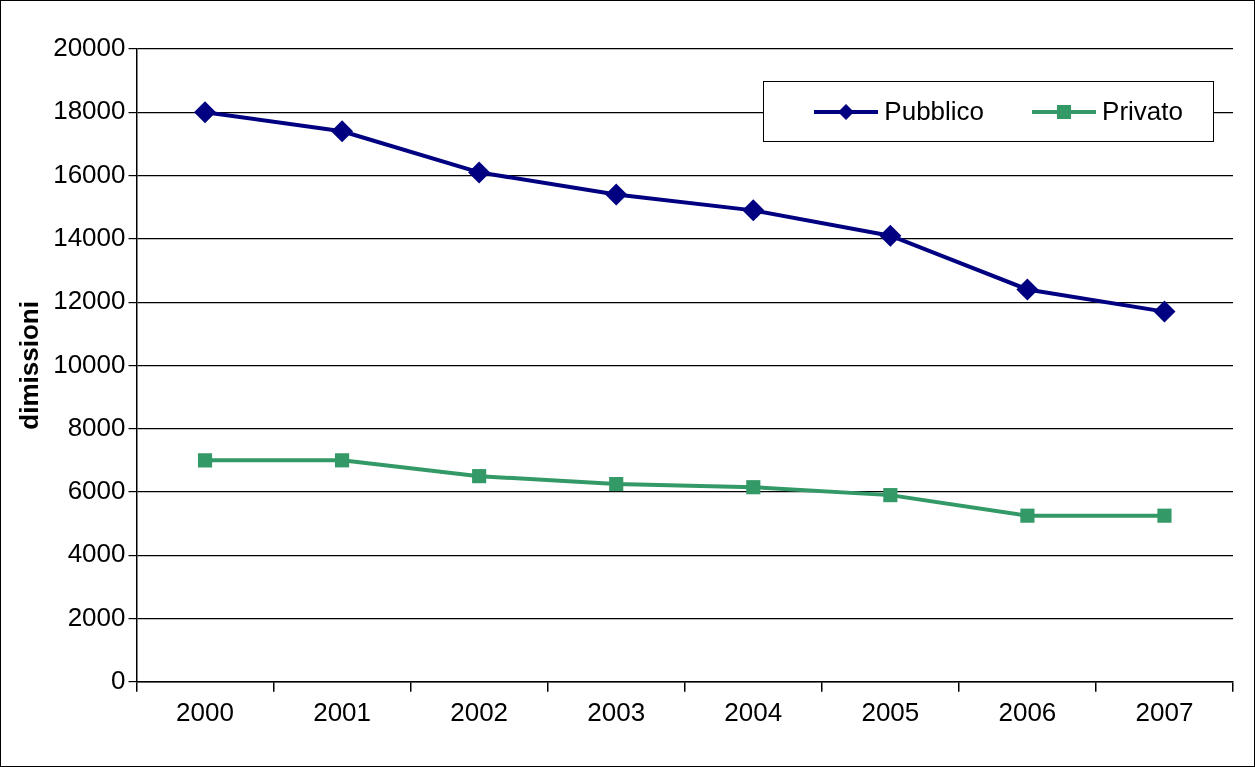 The height and width of the screenshot is (767, 1255). I want to click on y-axis-title: dimissioni, so click(28, 365).